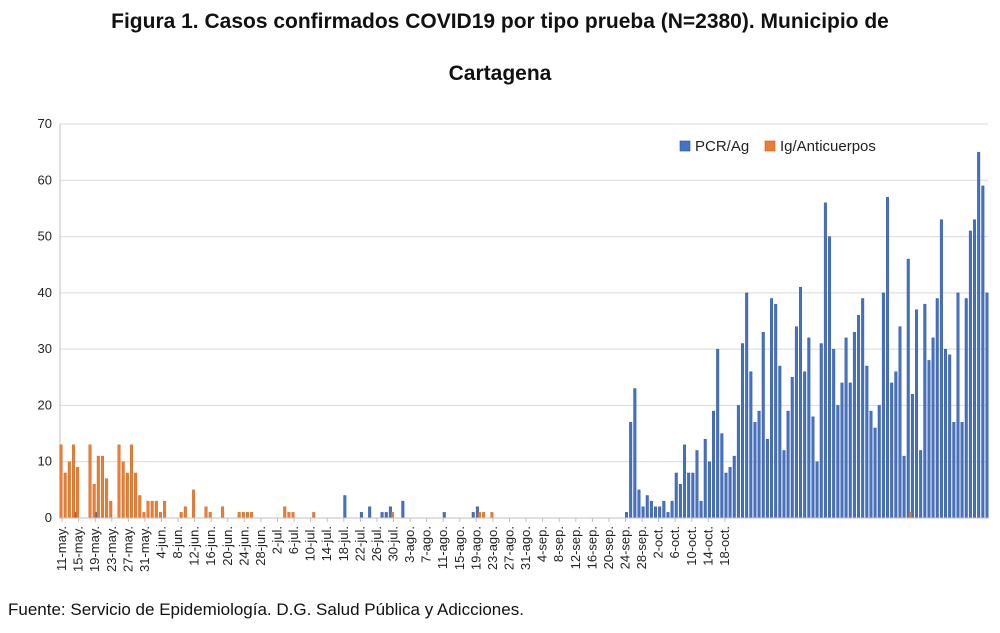 This screenshot has height=633, width=1000. I want to click on x-tick-label: 20-jun., so click(227, 546).